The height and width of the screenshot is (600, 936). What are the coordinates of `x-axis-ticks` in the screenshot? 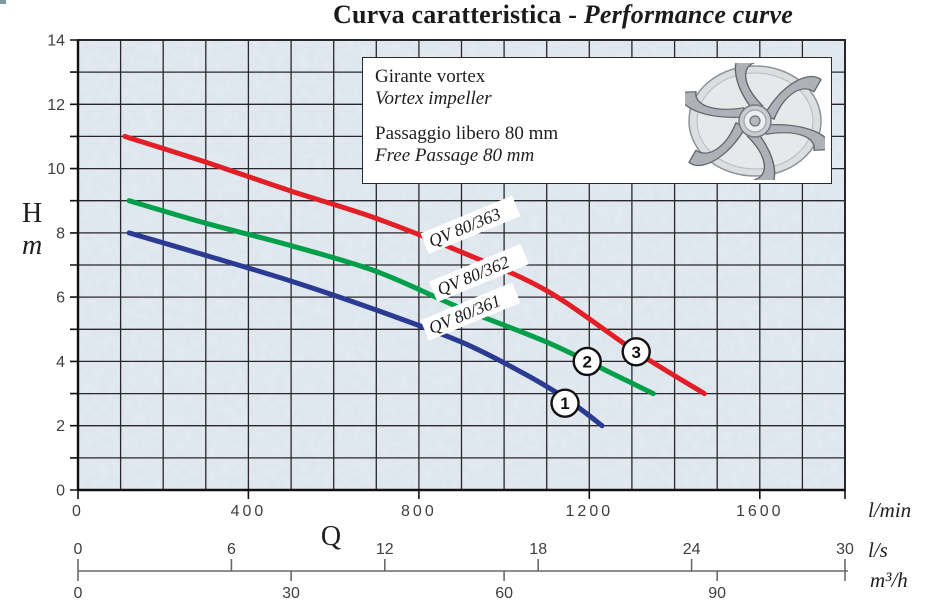 It's located at (461, 494).